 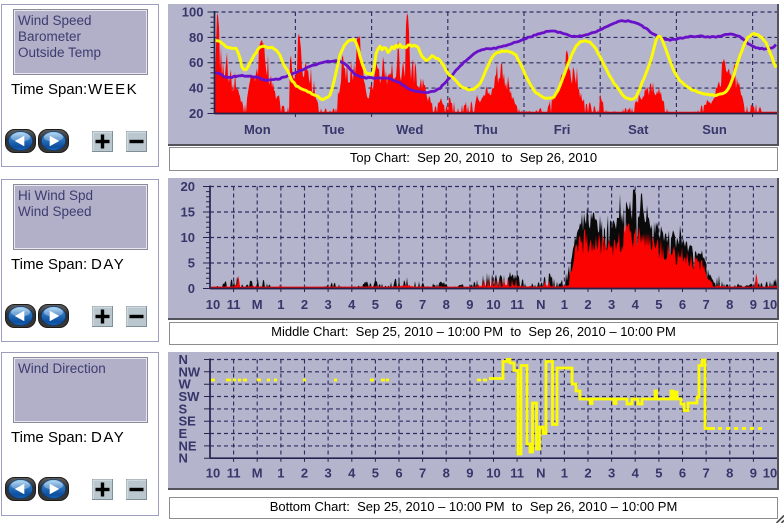 What do you see at coordinates (196, 37) in the screenshot?
I see `svg-text: 80` at bounding box center [196, 37].